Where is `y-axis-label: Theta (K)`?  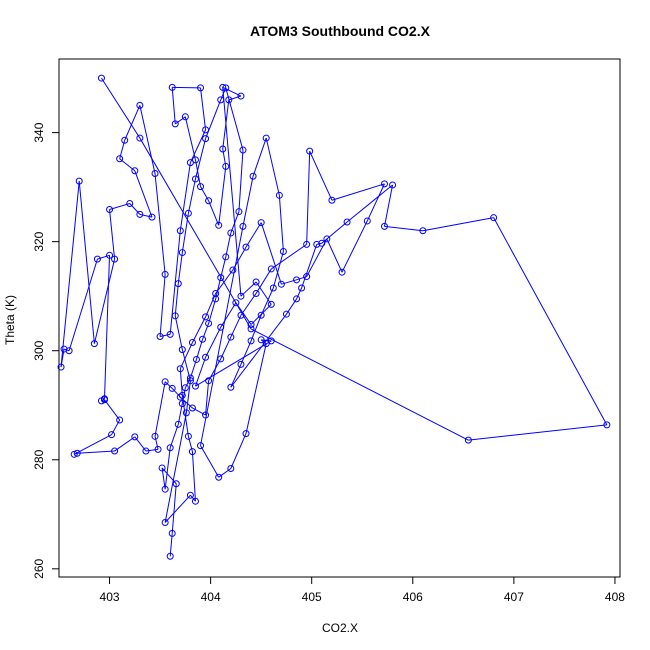 y-axis-label: Theta (K) is located at coordinates (10, 320).